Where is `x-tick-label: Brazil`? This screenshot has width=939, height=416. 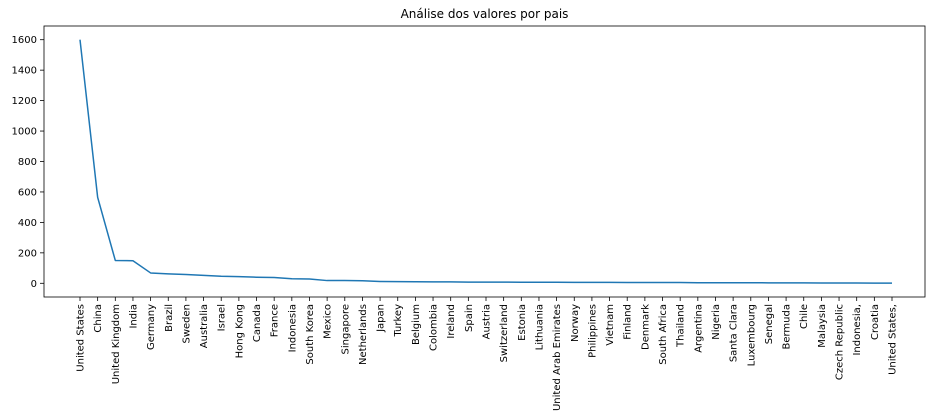 x-tick-label: Brazil is located at coordinates (169, 318).